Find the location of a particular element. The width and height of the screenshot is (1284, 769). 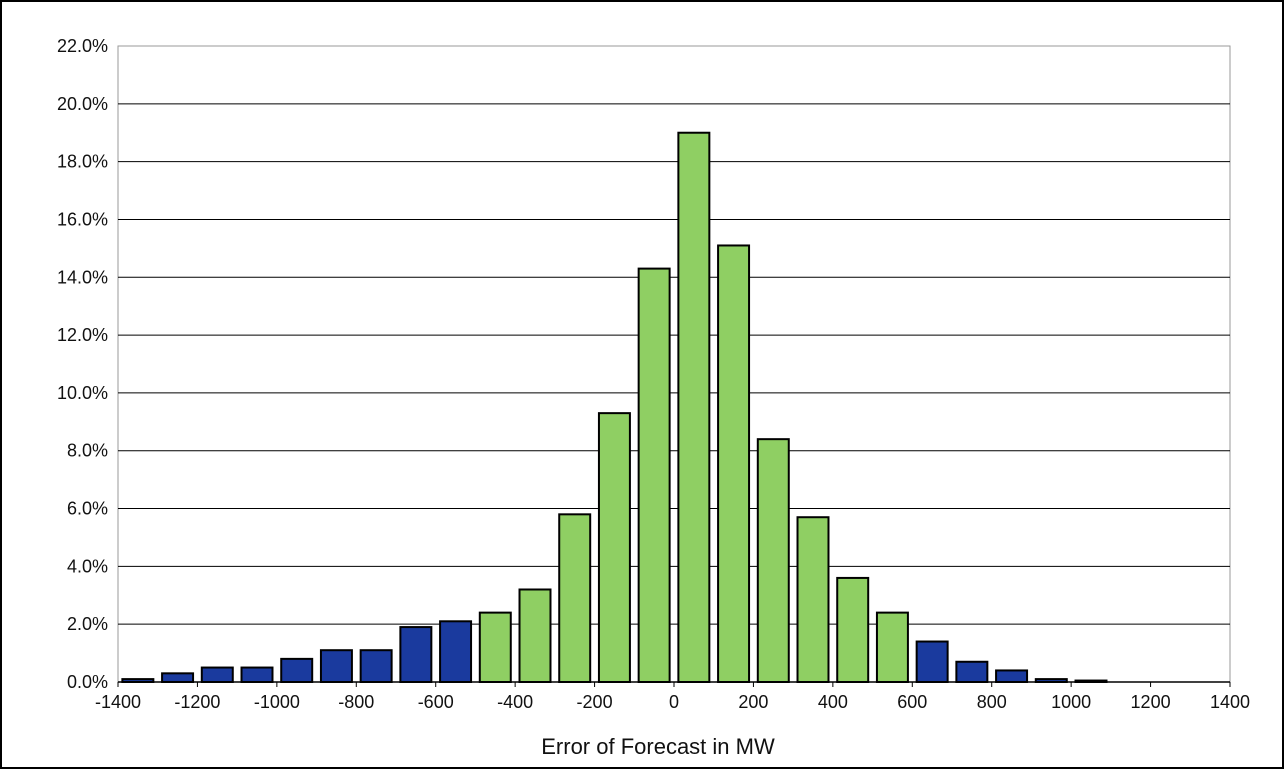

y-tick-label: 20.0% is located at coordinates (82, 104).